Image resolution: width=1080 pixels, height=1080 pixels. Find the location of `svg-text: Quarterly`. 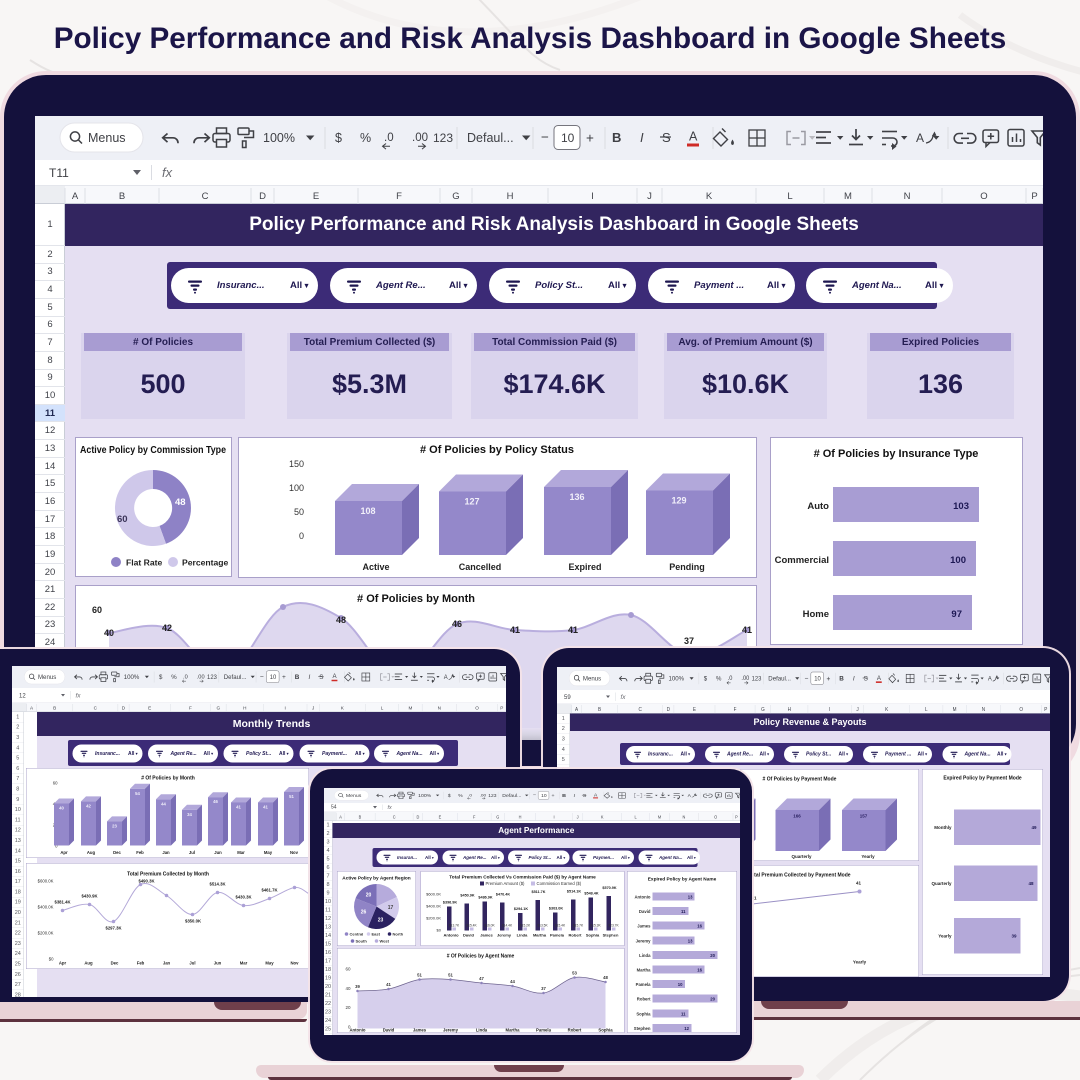

svg-text: Quarterly is located at coordinates (941, 883).